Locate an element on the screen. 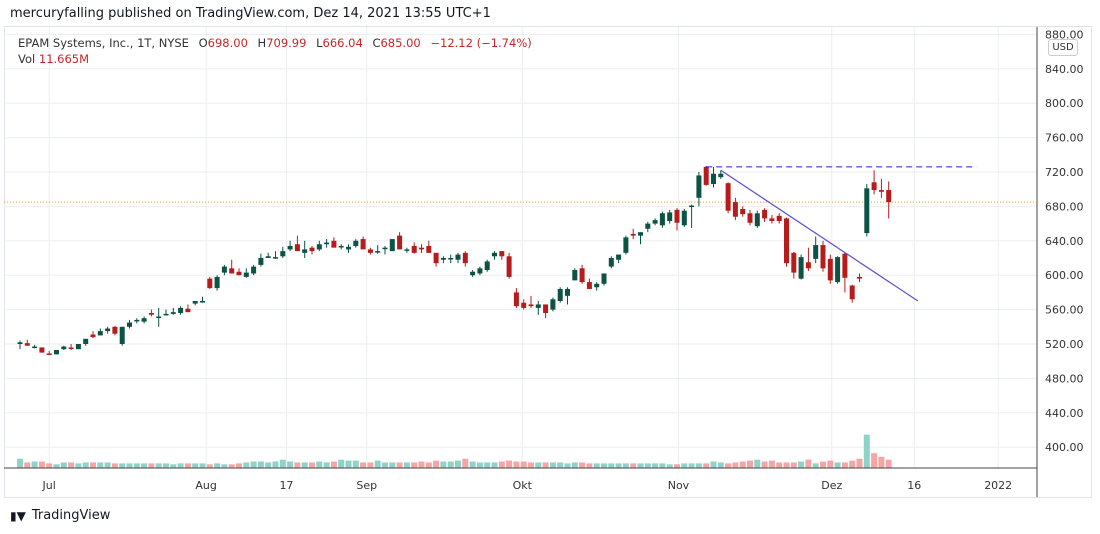  tradingview-brand: ▮▼ TradingView is located at coordinates (60, 515).